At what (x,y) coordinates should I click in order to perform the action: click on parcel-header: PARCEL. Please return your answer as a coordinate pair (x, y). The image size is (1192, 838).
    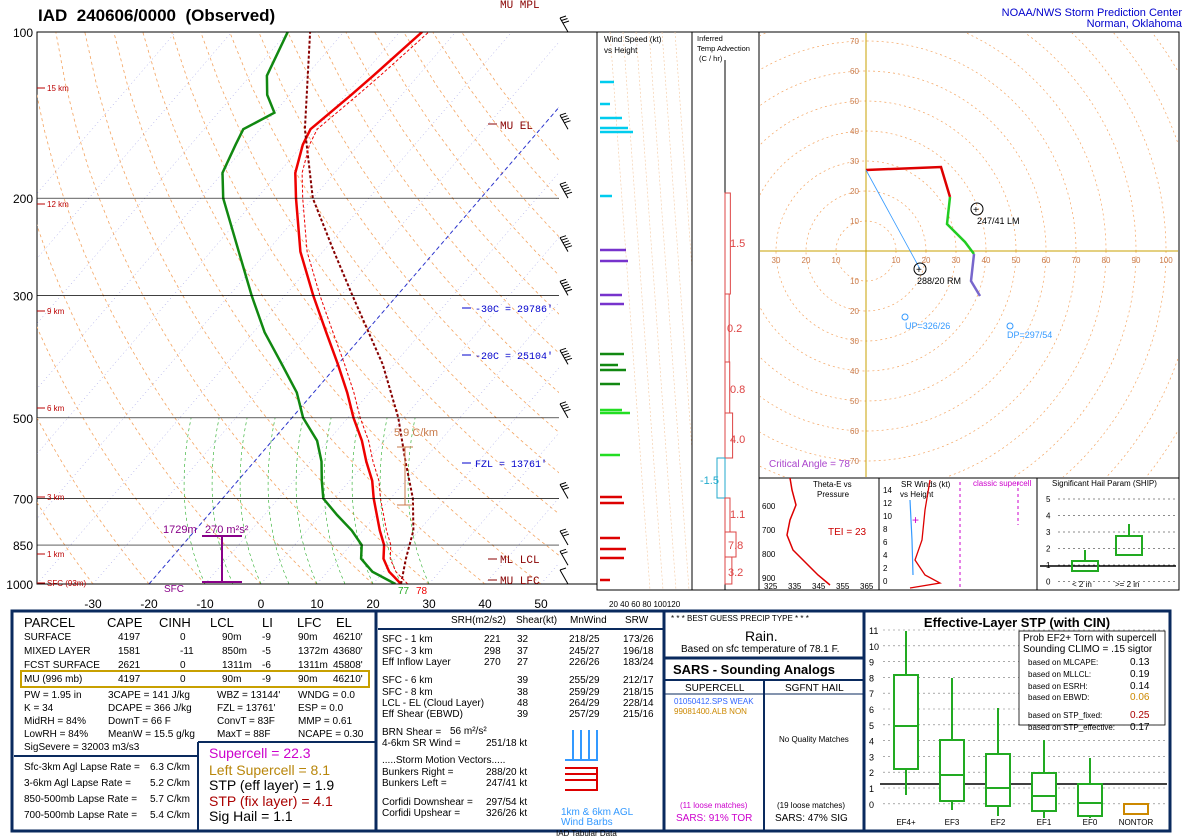
    Looking at the image, I should click on (50, 622).